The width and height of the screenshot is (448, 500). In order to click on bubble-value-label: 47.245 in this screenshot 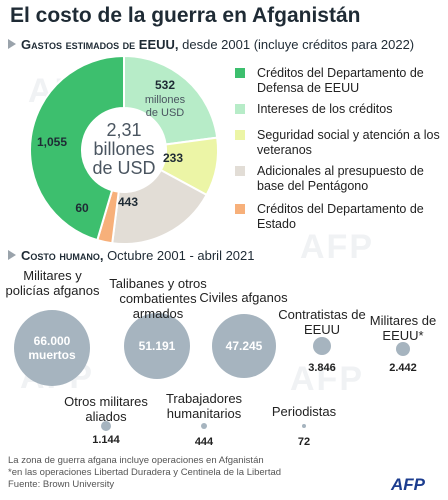, I will do `click(244, 346)`.